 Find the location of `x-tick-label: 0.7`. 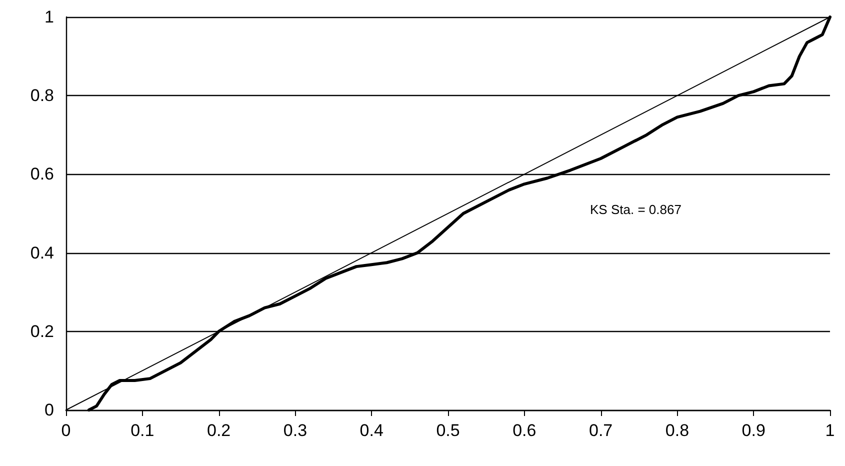

x-tick-label: 0.7 is located at coordinates (600, 430).